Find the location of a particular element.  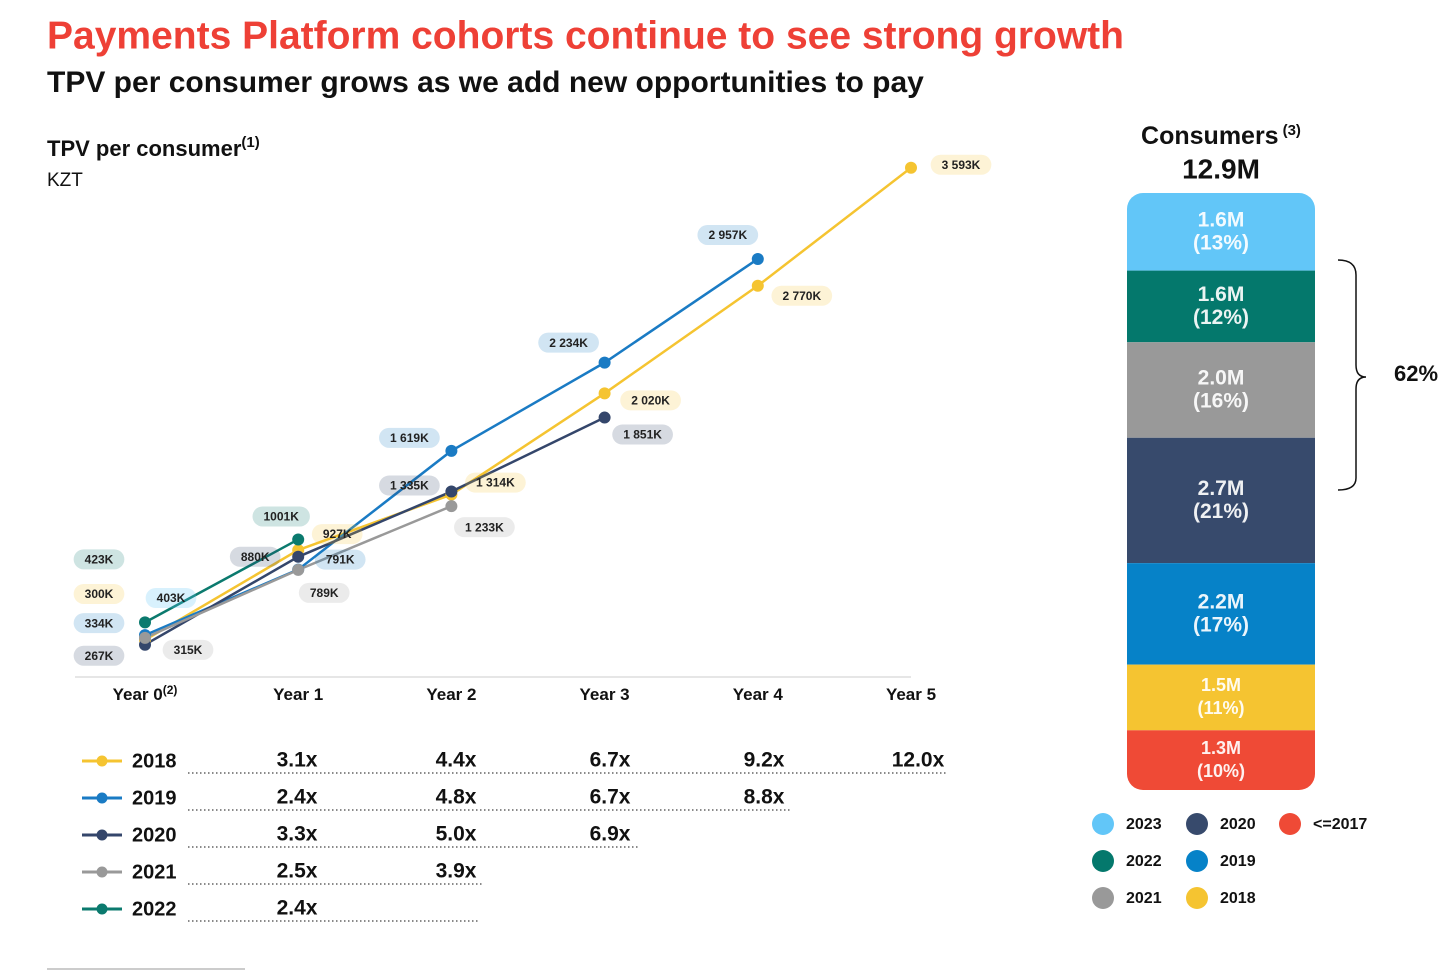

legend-label: 2018 is located at coordinates (154, 761).